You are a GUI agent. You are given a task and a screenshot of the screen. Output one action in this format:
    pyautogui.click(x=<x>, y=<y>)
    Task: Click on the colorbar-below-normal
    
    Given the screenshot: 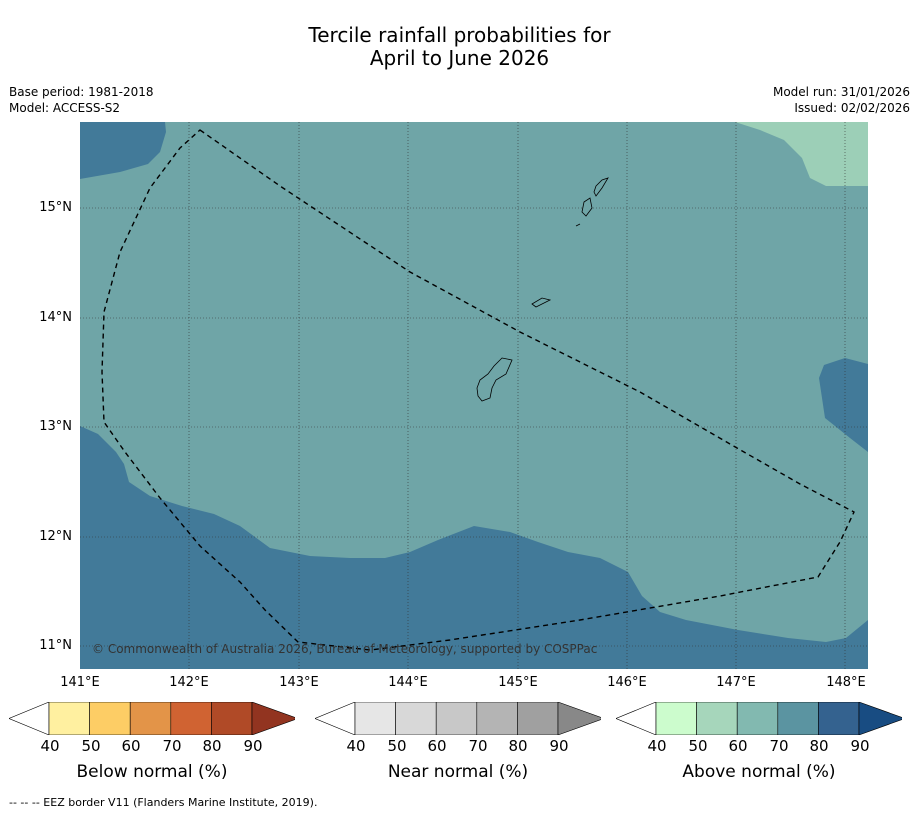 What is the action you would take?
    pyautogui.click(x=152, y=718)
    